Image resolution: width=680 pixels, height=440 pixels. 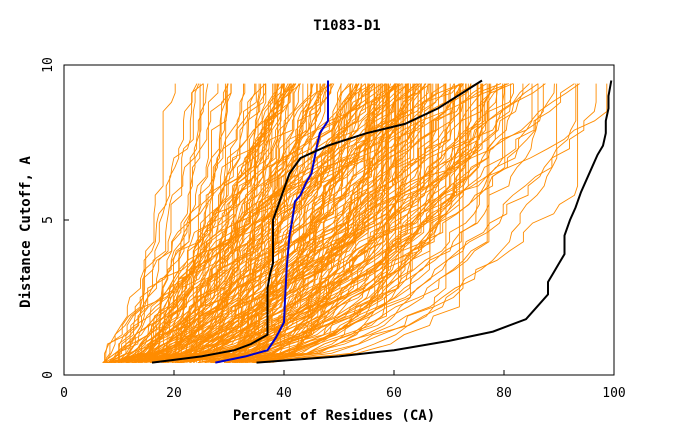 I want to click on y-axis: 0 5 10, so click(x=55, y=218).